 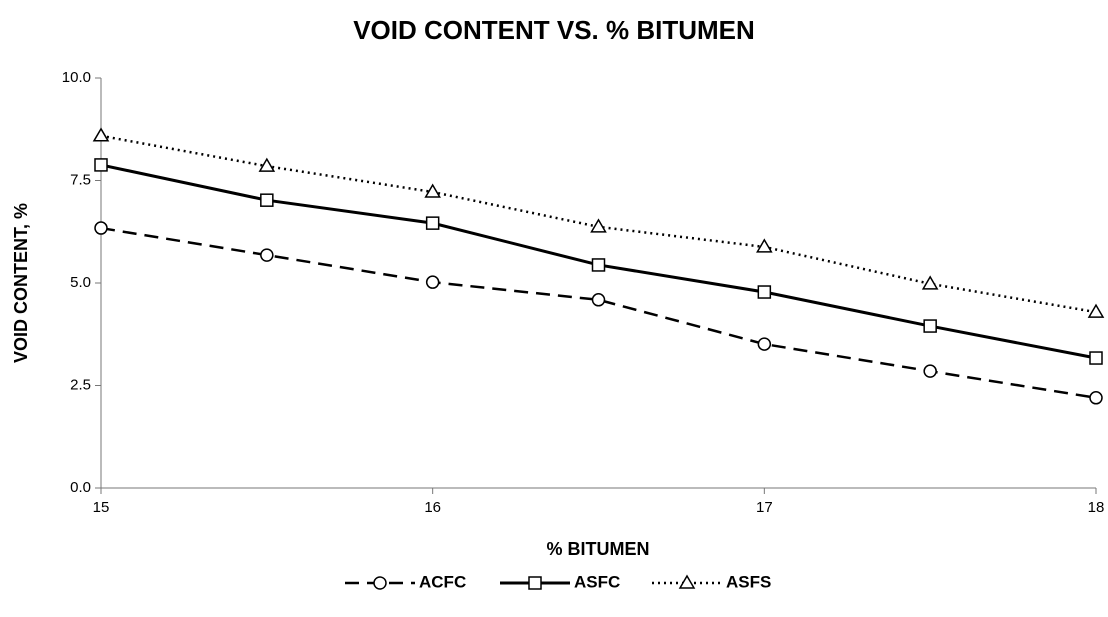 I want to click on x-tick-label: 17, so click(x=764, y=507).